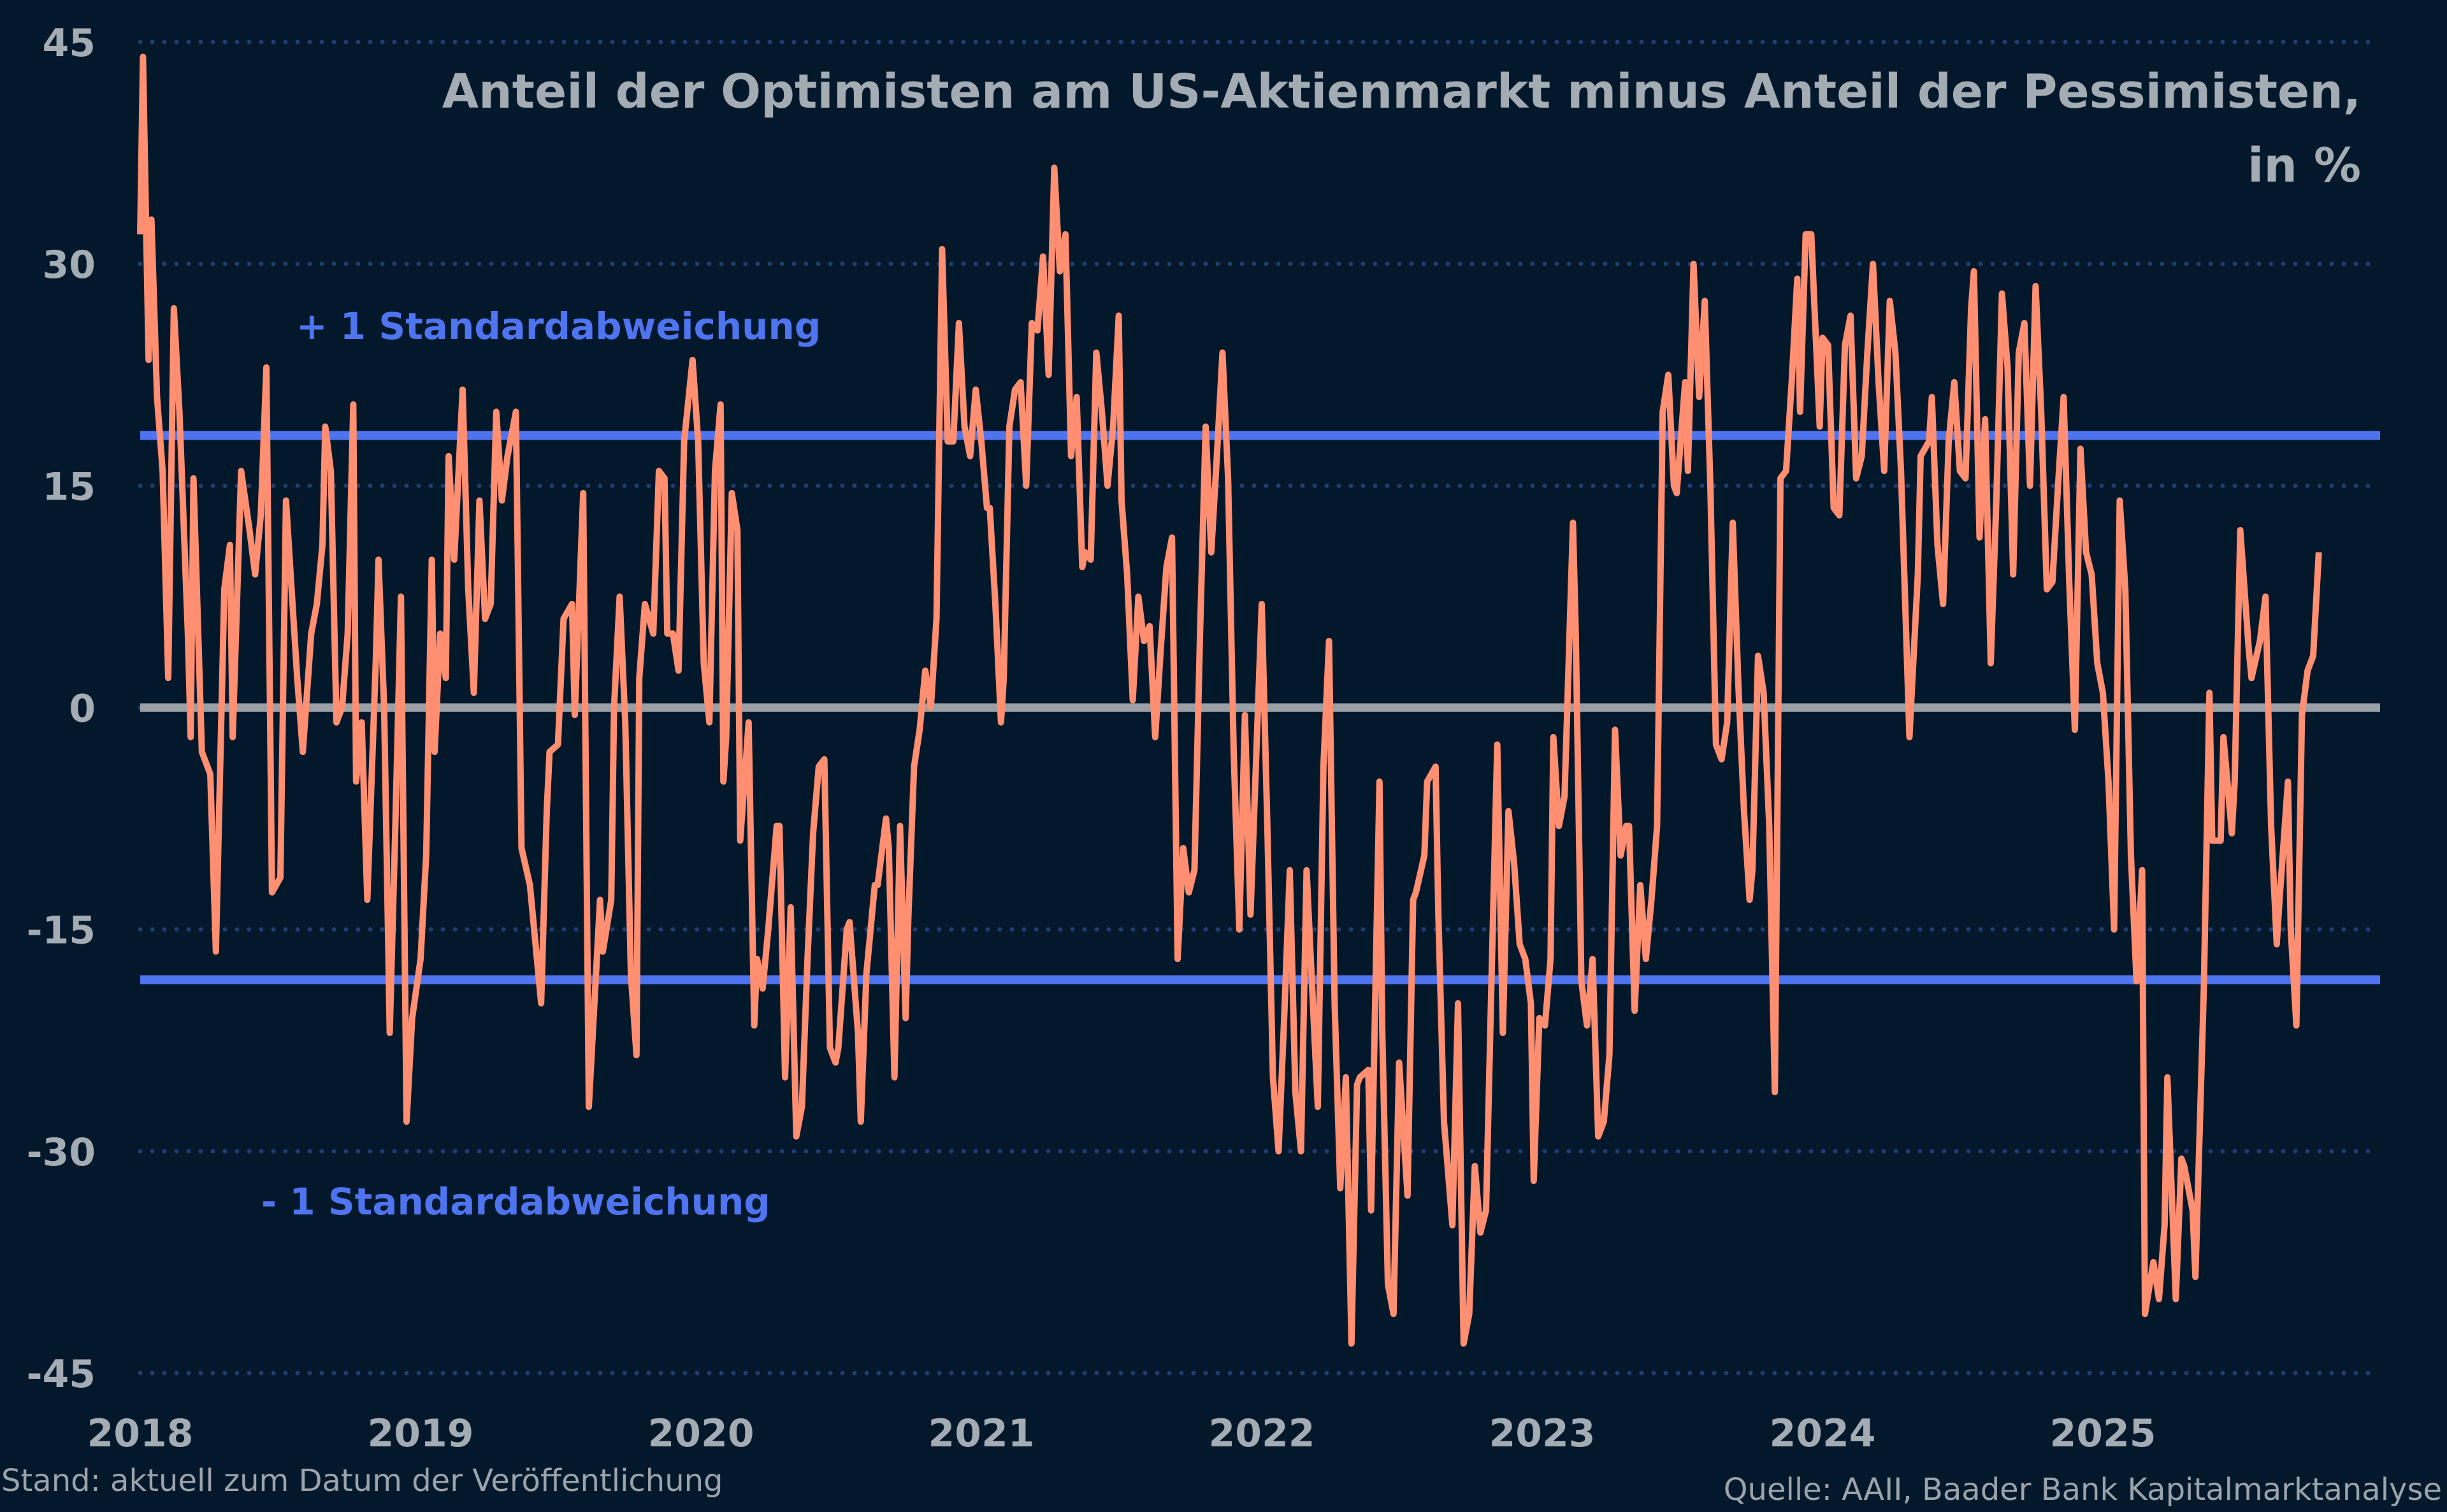  What do you see at coordinates (82, 709) in the screenshot?
I see `y-tick-label: 0` at bounding box center [82, 709].